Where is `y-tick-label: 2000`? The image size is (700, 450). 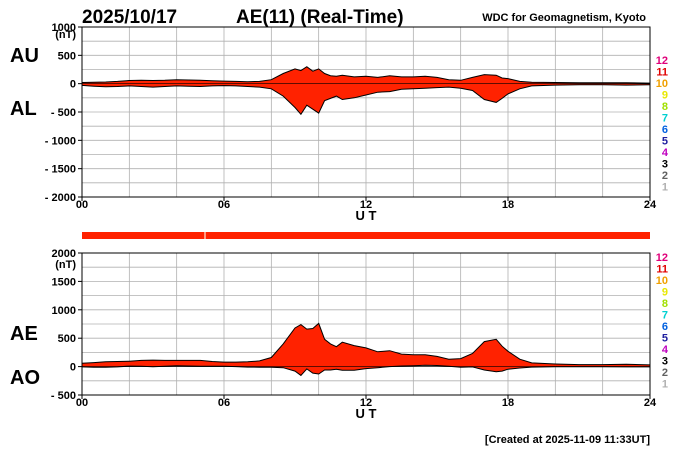 y-tick-label: 2000 is located at coordinates (64, 254).